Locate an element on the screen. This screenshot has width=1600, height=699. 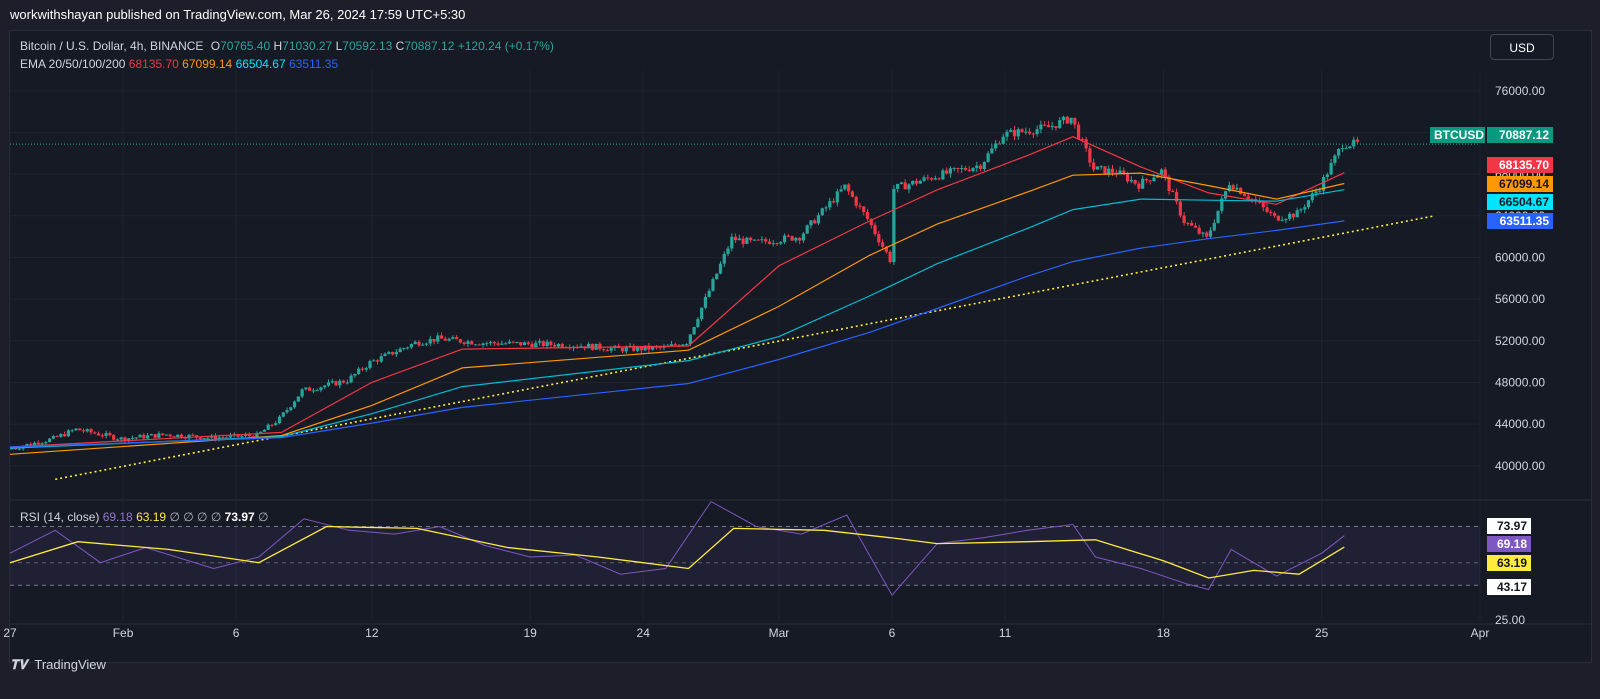
ema-label: EMA 20/50/100/200 is located at coordinates (73, 64).